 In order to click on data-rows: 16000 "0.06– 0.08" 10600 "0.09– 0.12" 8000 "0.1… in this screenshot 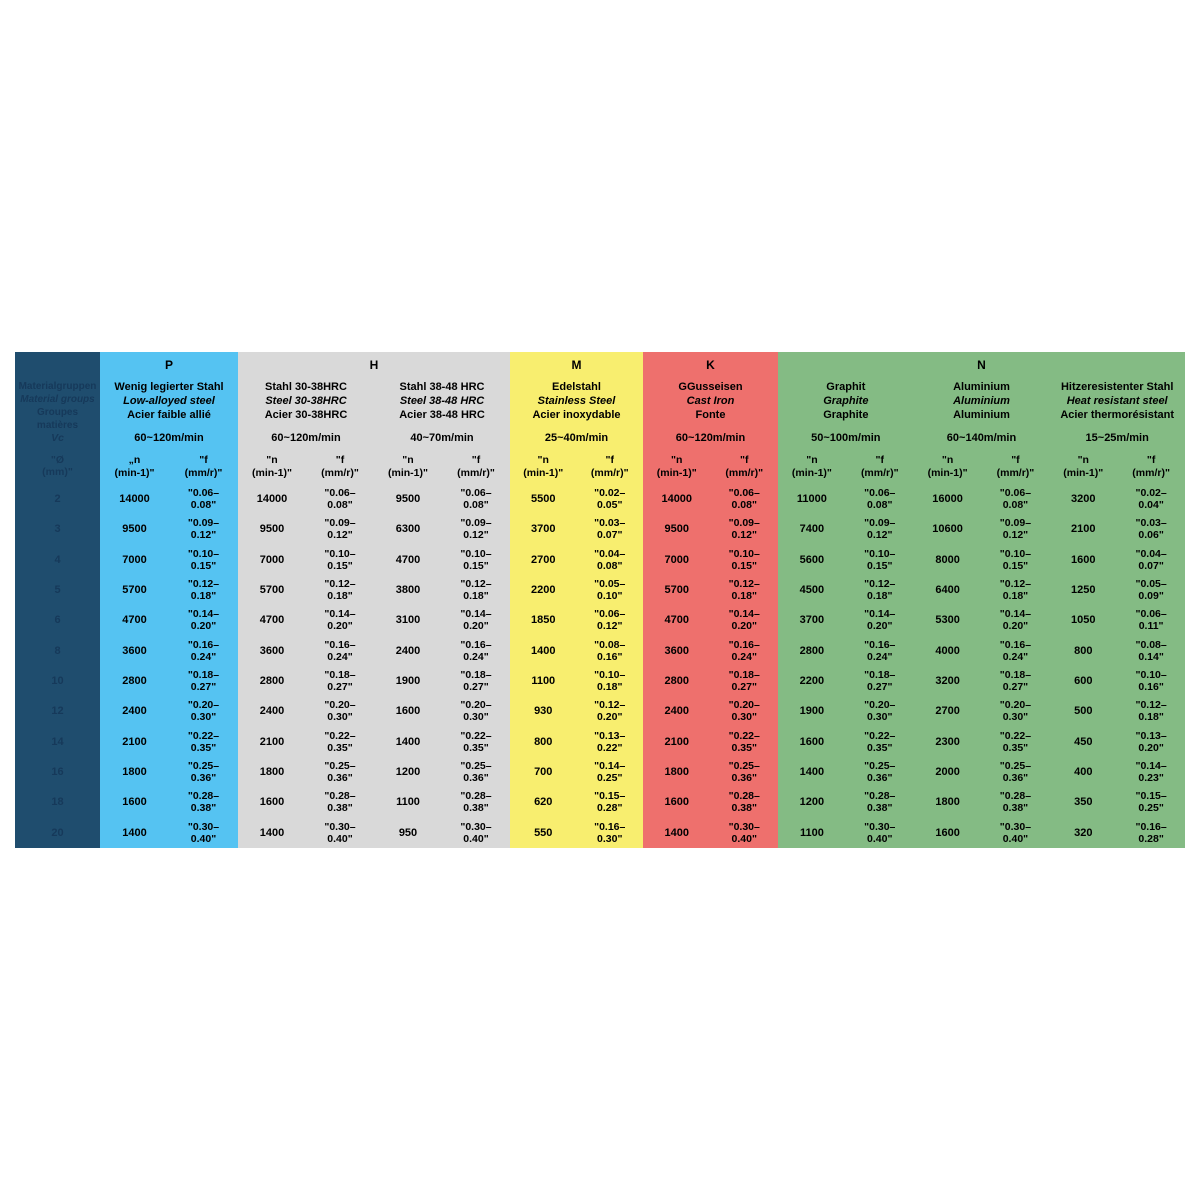, I will do `click(982, 666)`.